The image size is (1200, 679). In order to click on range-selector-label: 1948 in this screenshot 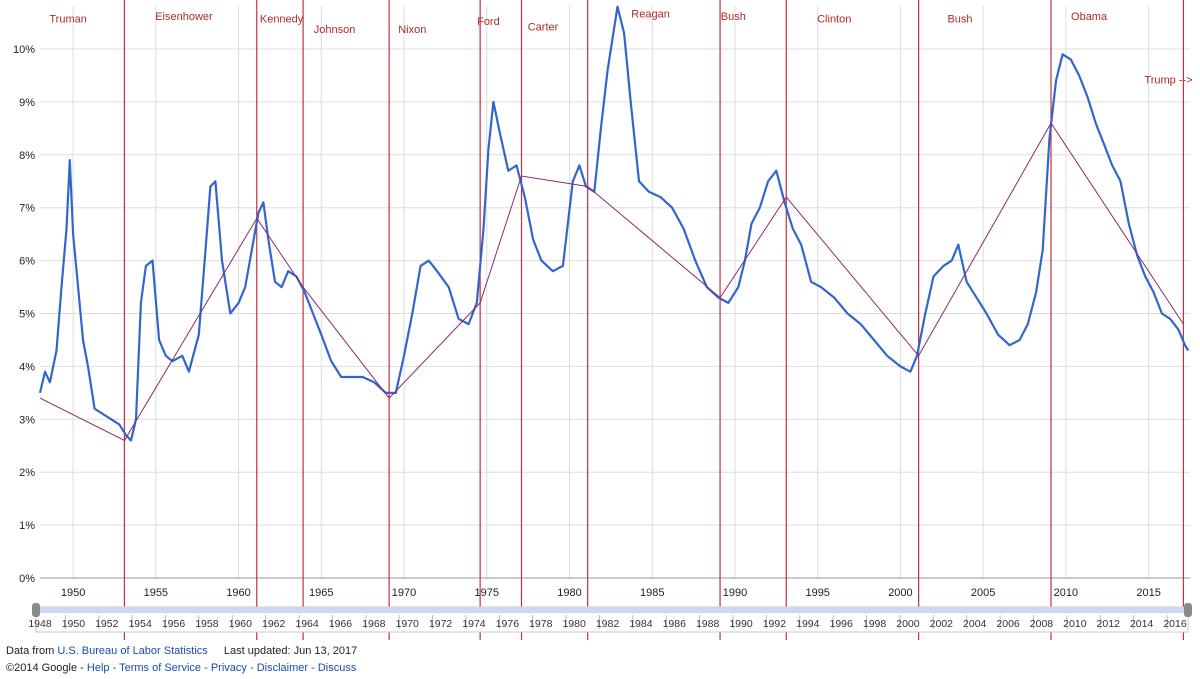, I will do `click(40, 624)`.